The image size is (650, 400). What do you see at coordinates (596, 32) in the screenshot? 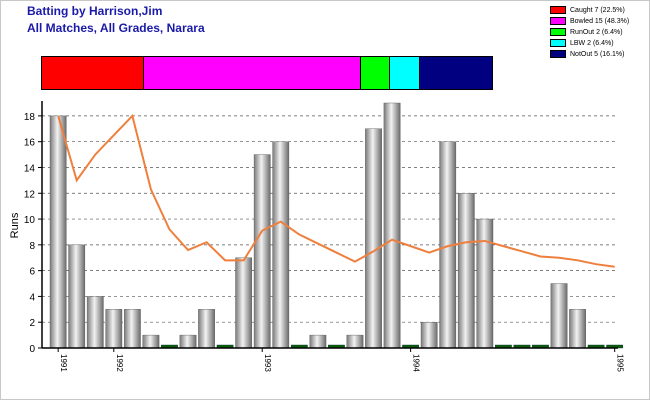
I see `legend-label-runout: RunOut 2 (6.4%)` at bounding box center [596, 32].